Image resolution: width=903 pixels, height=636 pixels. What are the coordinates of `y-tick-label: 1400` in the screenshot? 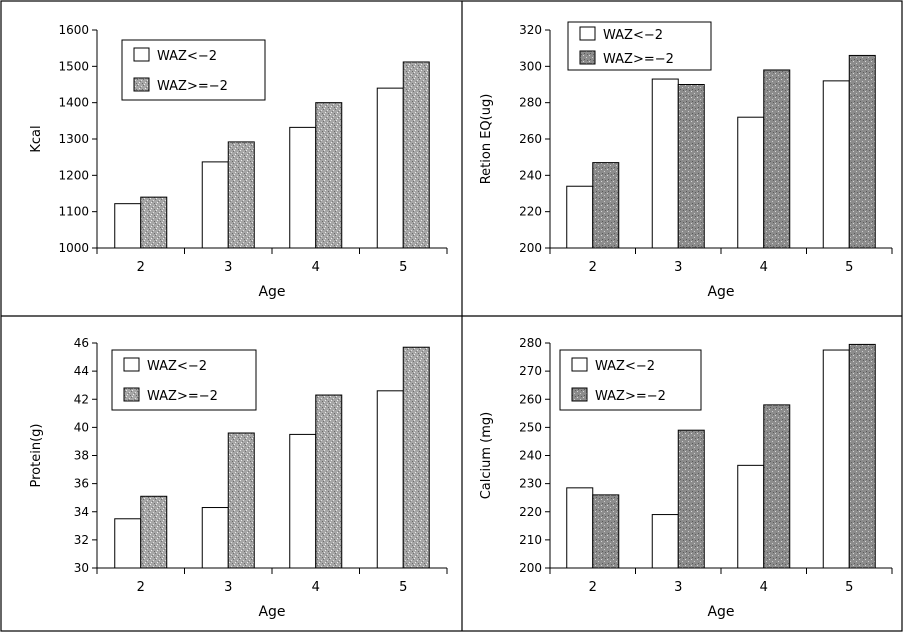 It's located at (73, 103).